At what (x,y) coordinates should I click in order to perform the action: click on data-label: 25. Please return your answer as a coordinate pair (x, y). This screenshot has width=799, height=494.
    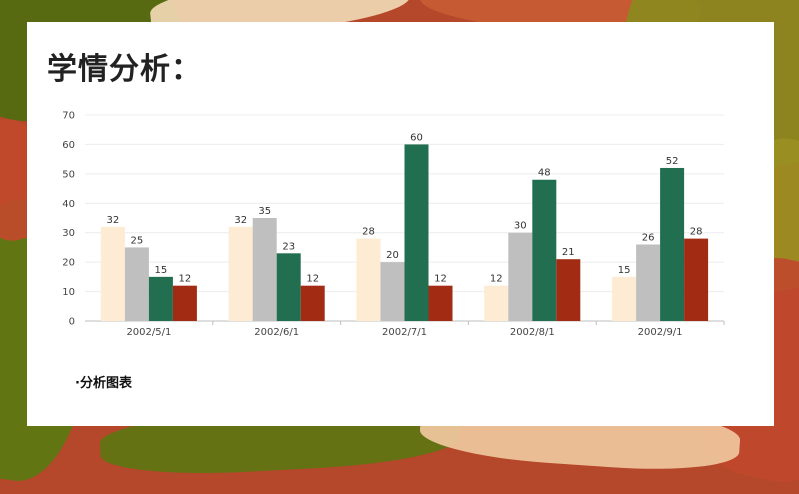
    Looking at the image, I should click on (137, 240).